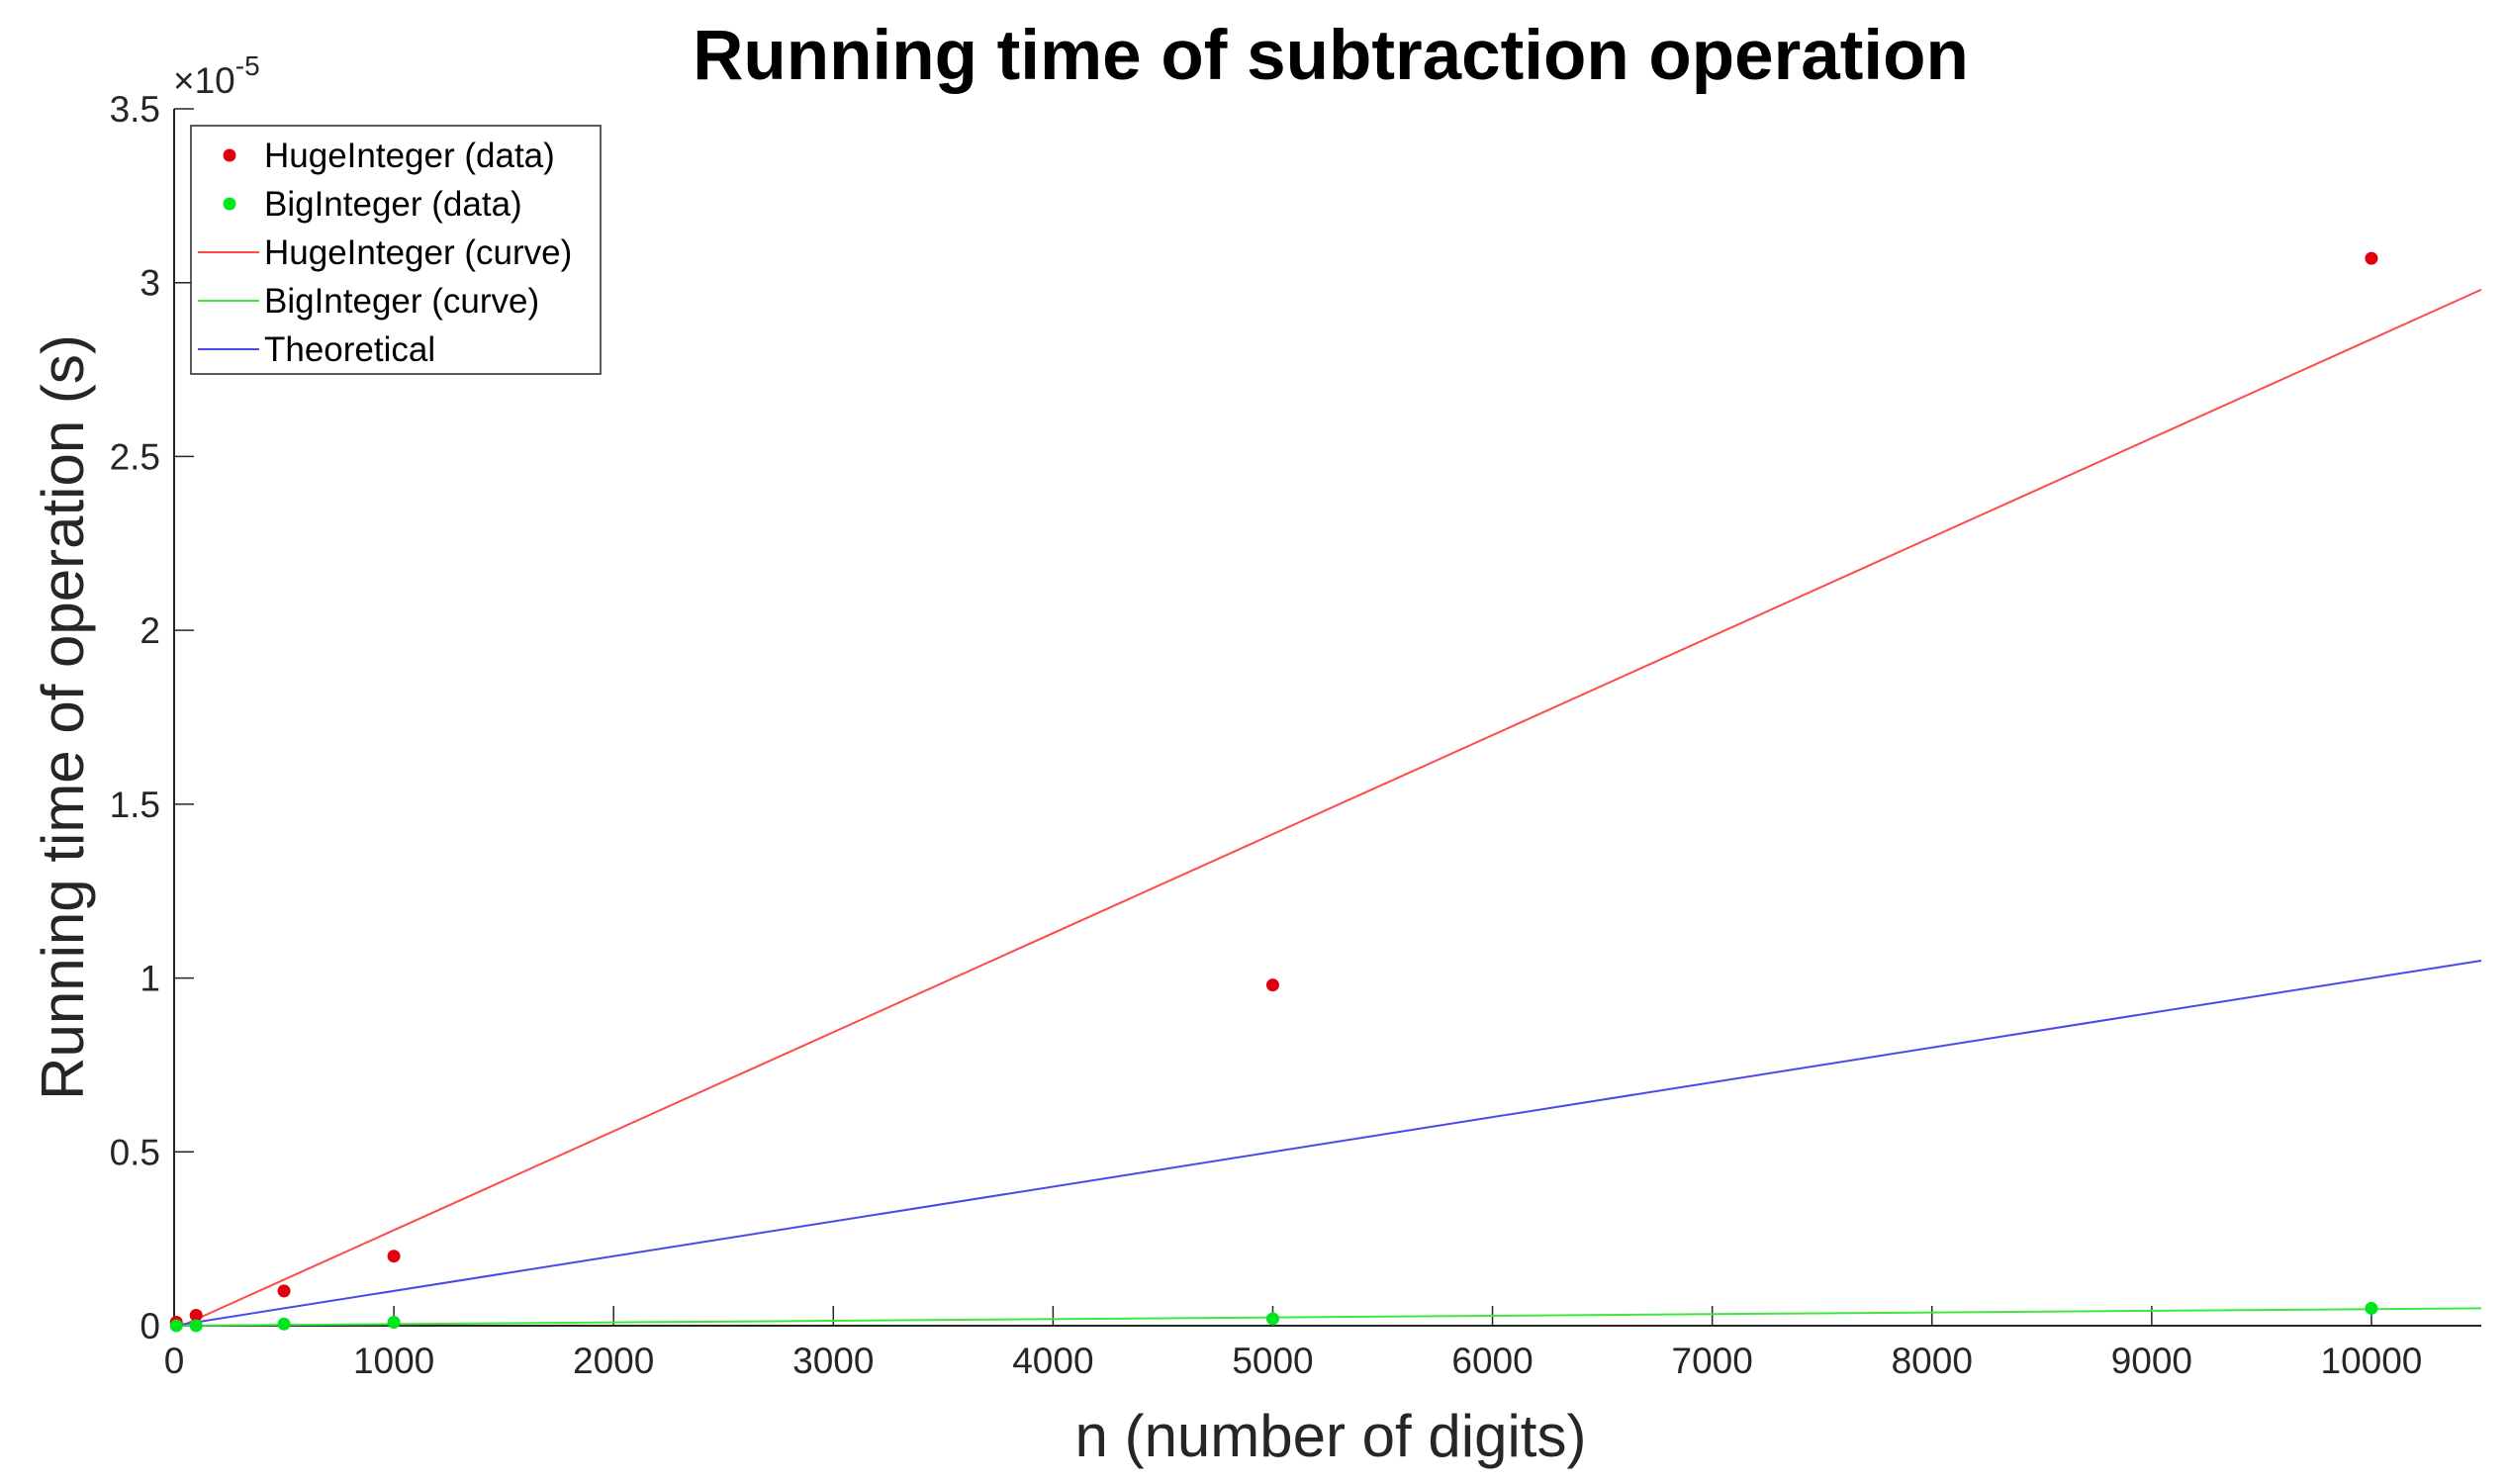 This screenshot has height=1484, width=2509. Describe the element at coordinates (1492, 1361) in the screenshot. I see `x-tick-label: 6000` at that location.